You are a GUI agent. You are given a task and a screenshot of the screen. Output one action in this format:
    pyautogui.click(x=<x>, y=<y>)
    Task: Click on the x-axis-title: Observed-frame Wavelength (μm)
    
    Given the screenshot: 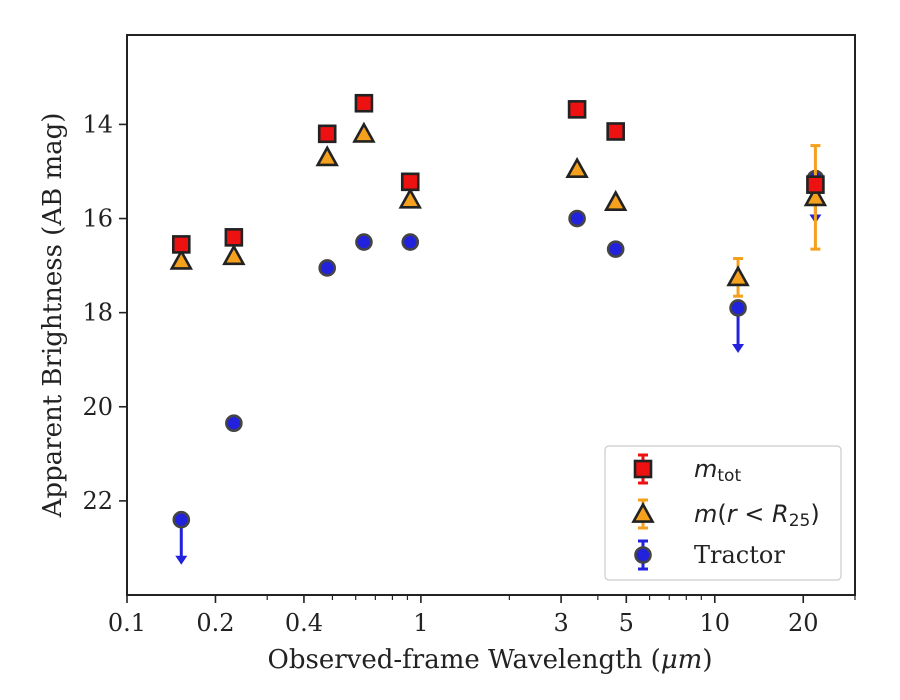 What is the action you would take?
    pyautogui.click(x=490, y=660)
    